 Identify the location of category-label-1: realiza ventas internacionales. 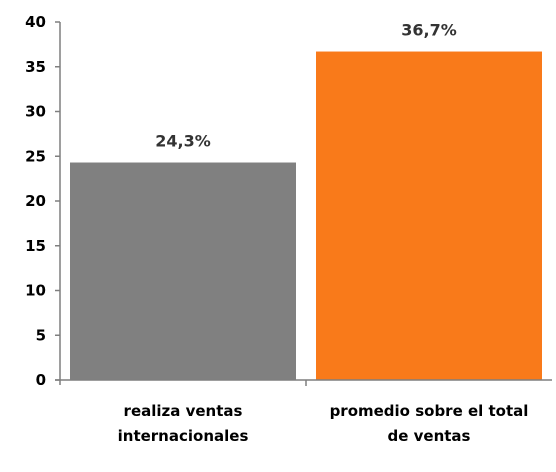
(183, 423).